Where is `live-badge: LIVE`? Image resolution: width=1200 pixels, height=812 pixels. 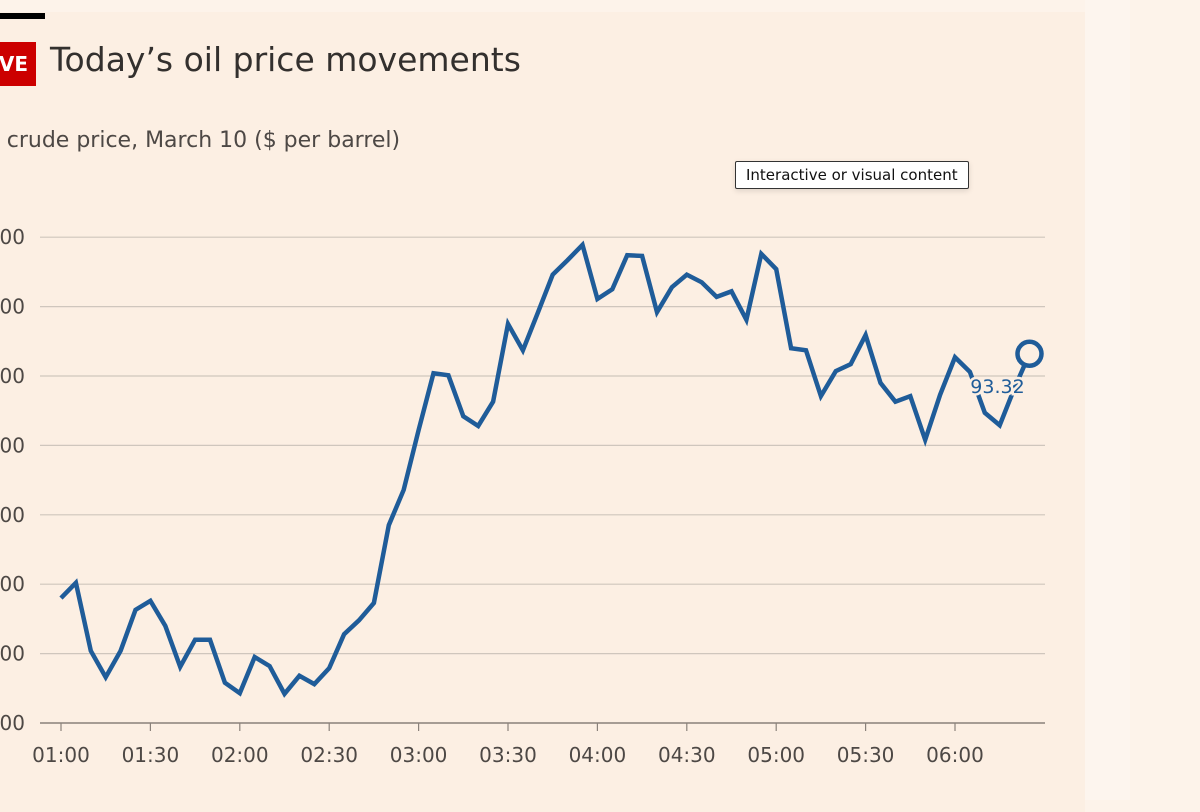 live-badge: LIVE is located at coordinates (18, 64).